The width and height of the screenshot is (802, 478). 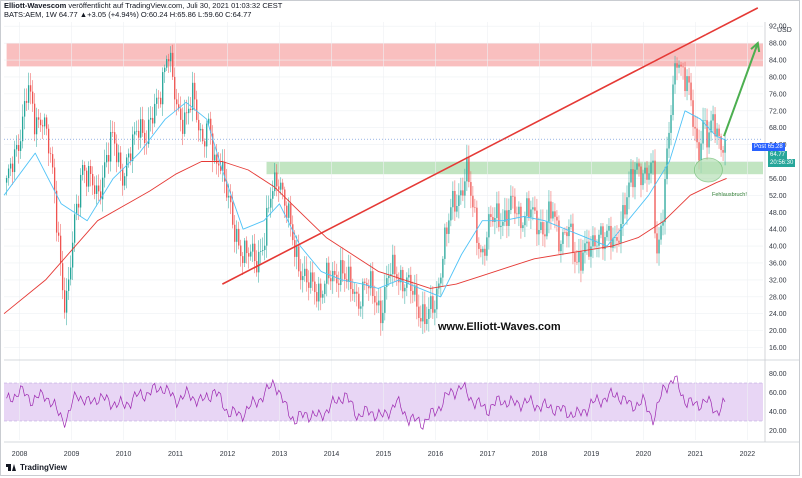 What do you see at coordinates (11, 467) in the screenshot?
I see `tradingview-logo-icon` at bounding box center [11, 467].